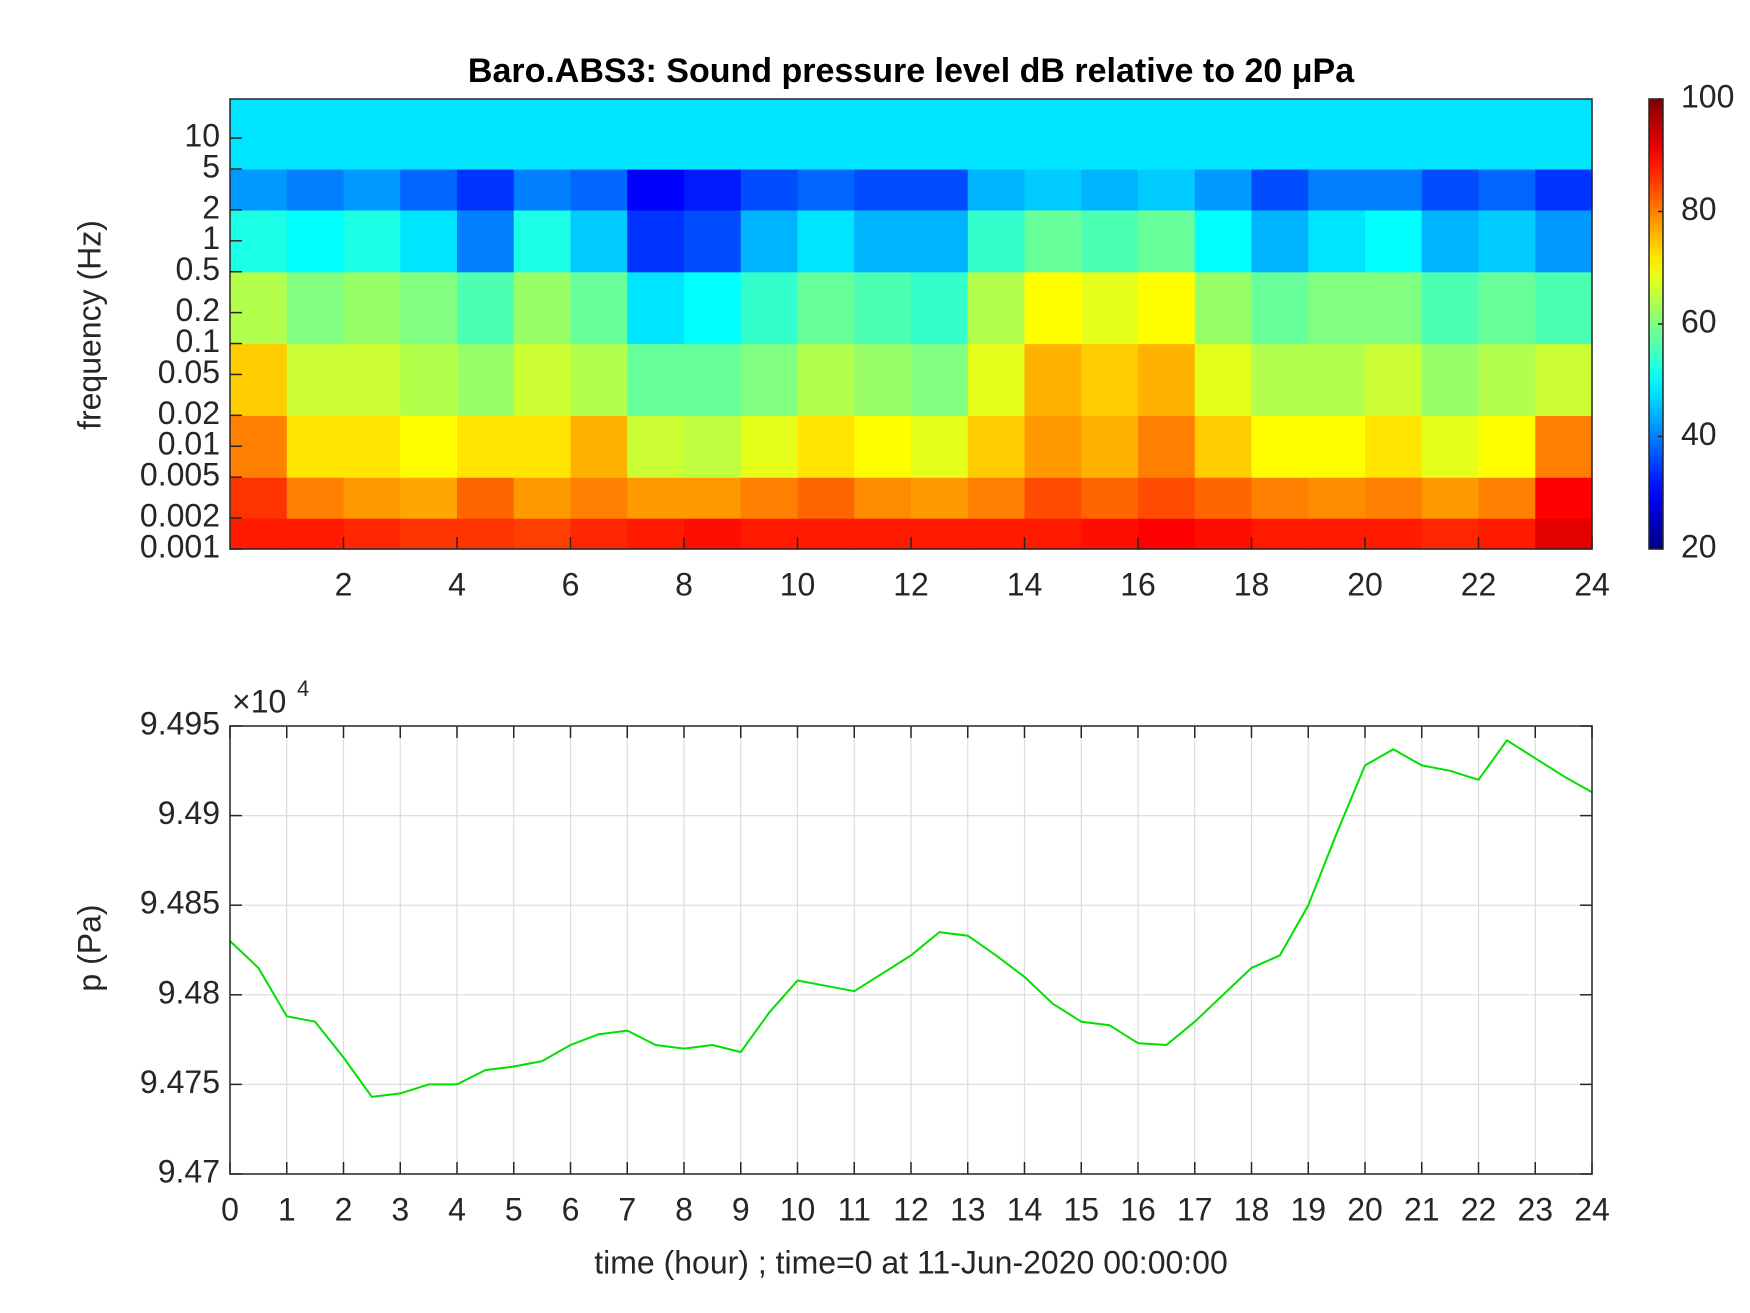 The image size is (1750, 1313). I want to click on y-tick-label: 9.495, so click(180, 723).